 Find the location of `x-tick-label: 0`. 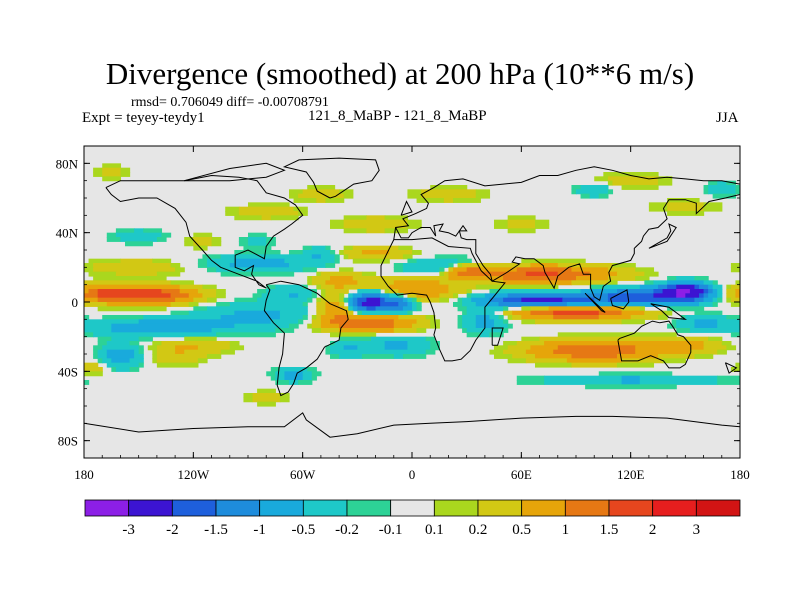

x-tick-label: 0 is located at coordinates (412, 474).